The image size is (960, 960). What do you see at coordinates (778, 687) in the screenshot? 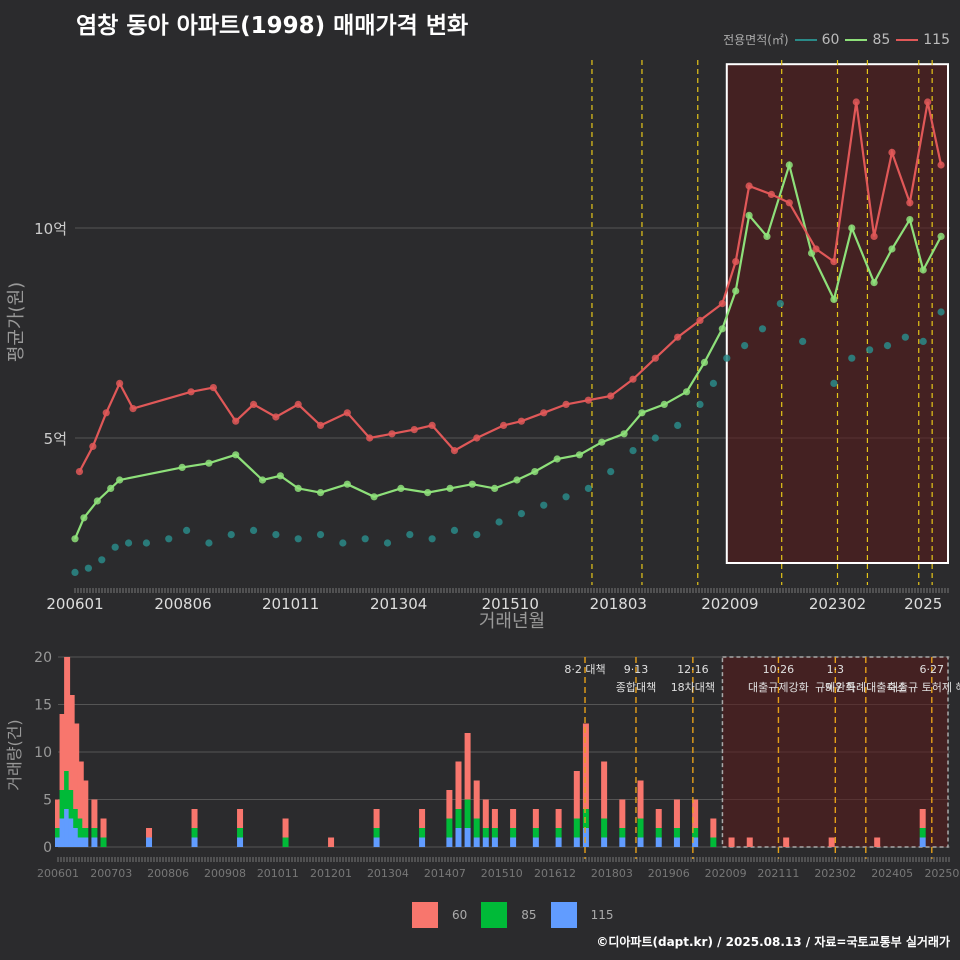
I see `annotation-name-3: 대출규제강화` at bounding box center [778, 687].